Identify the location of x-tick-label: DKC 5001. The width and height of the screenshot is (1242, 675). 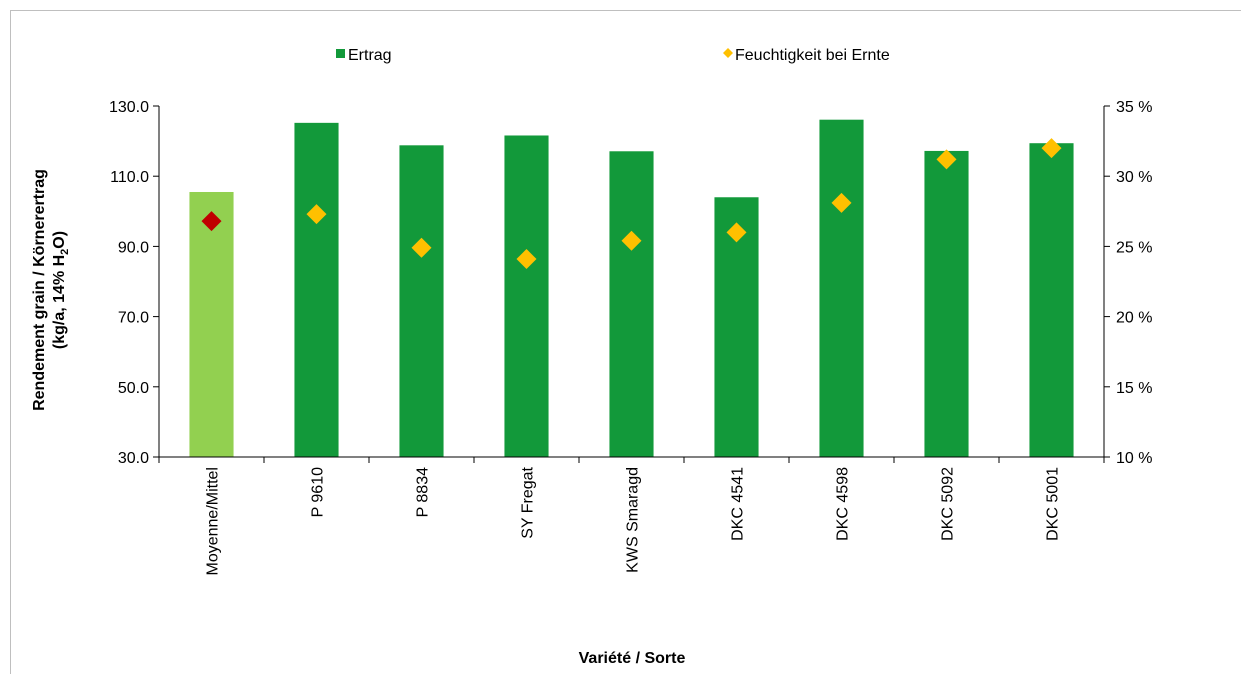
(1053, 504).